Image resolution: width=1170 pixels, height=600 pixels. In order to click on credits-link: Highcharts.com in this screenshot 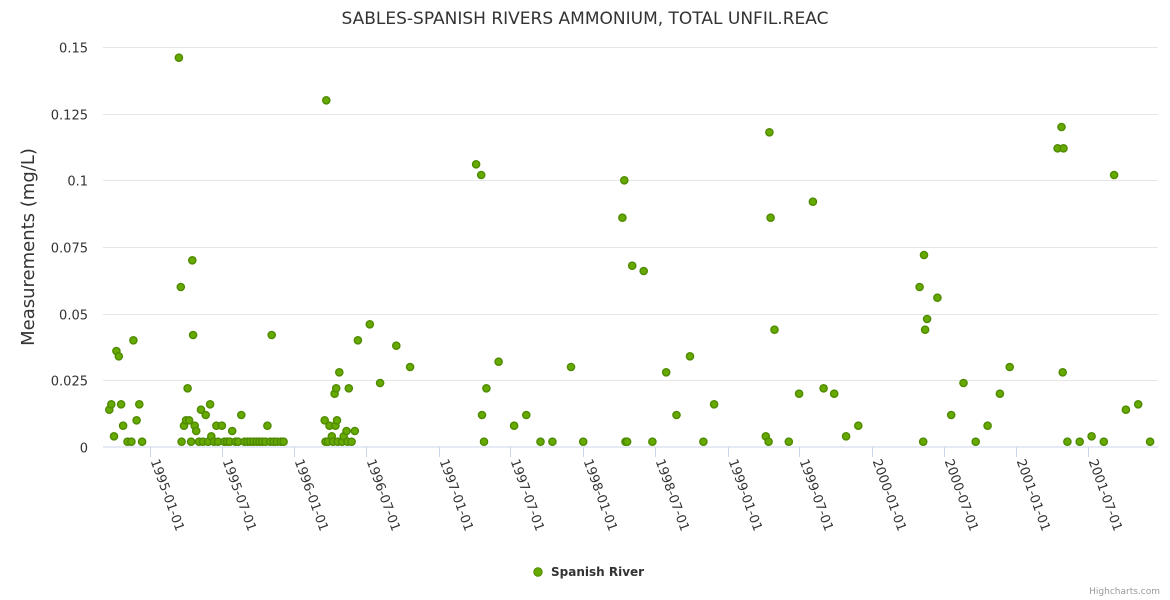, I will do `click(1124, 592)`.